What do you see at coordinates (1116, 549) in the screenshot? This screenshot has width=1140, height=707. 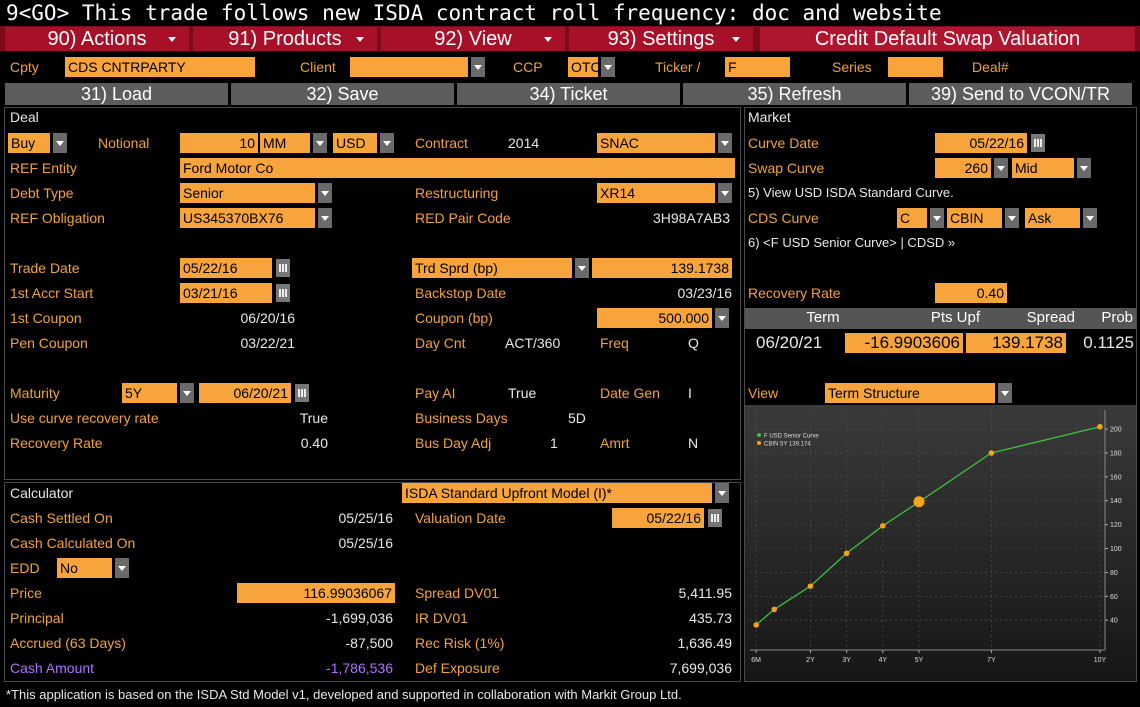 I see `y-tick-label: 100` at bounding box center [1116, 549].